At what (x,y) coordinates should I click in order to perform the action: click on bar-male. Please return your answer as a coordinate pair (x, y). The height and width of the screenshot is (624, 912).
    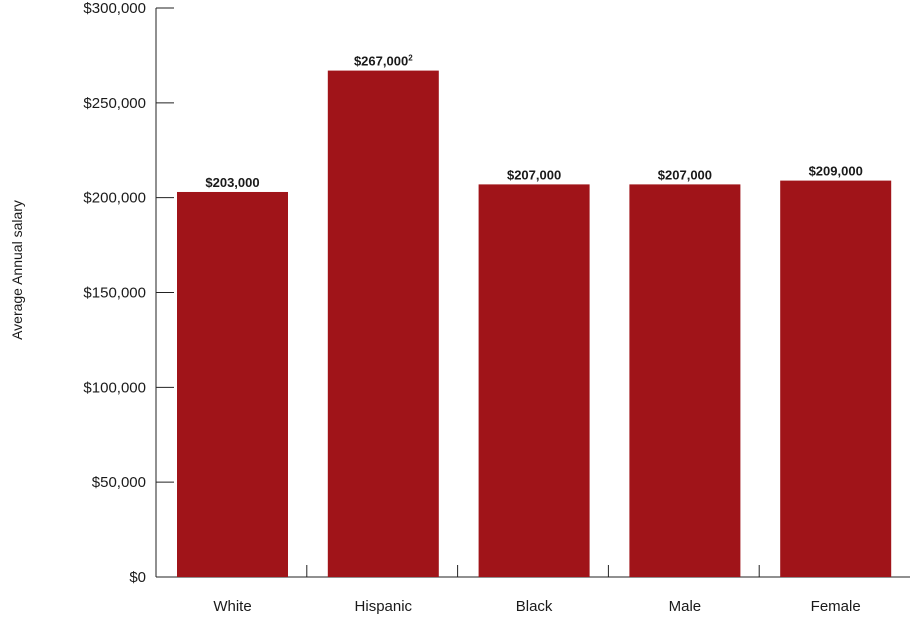
    Looking at the image, I should click on (685, 380).